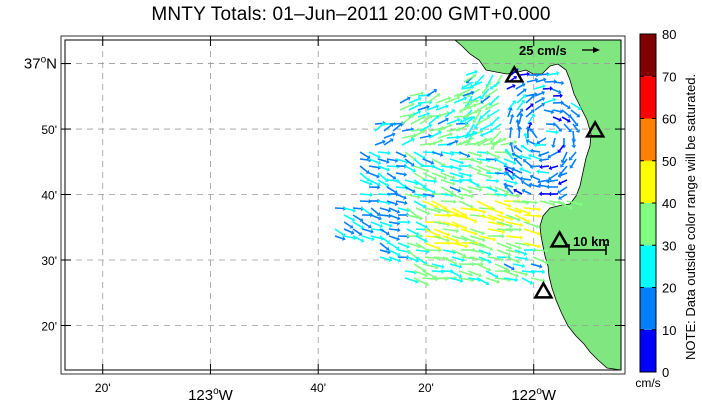  I want to click on reference-vector: 25 cm/s, so click(559, 50).